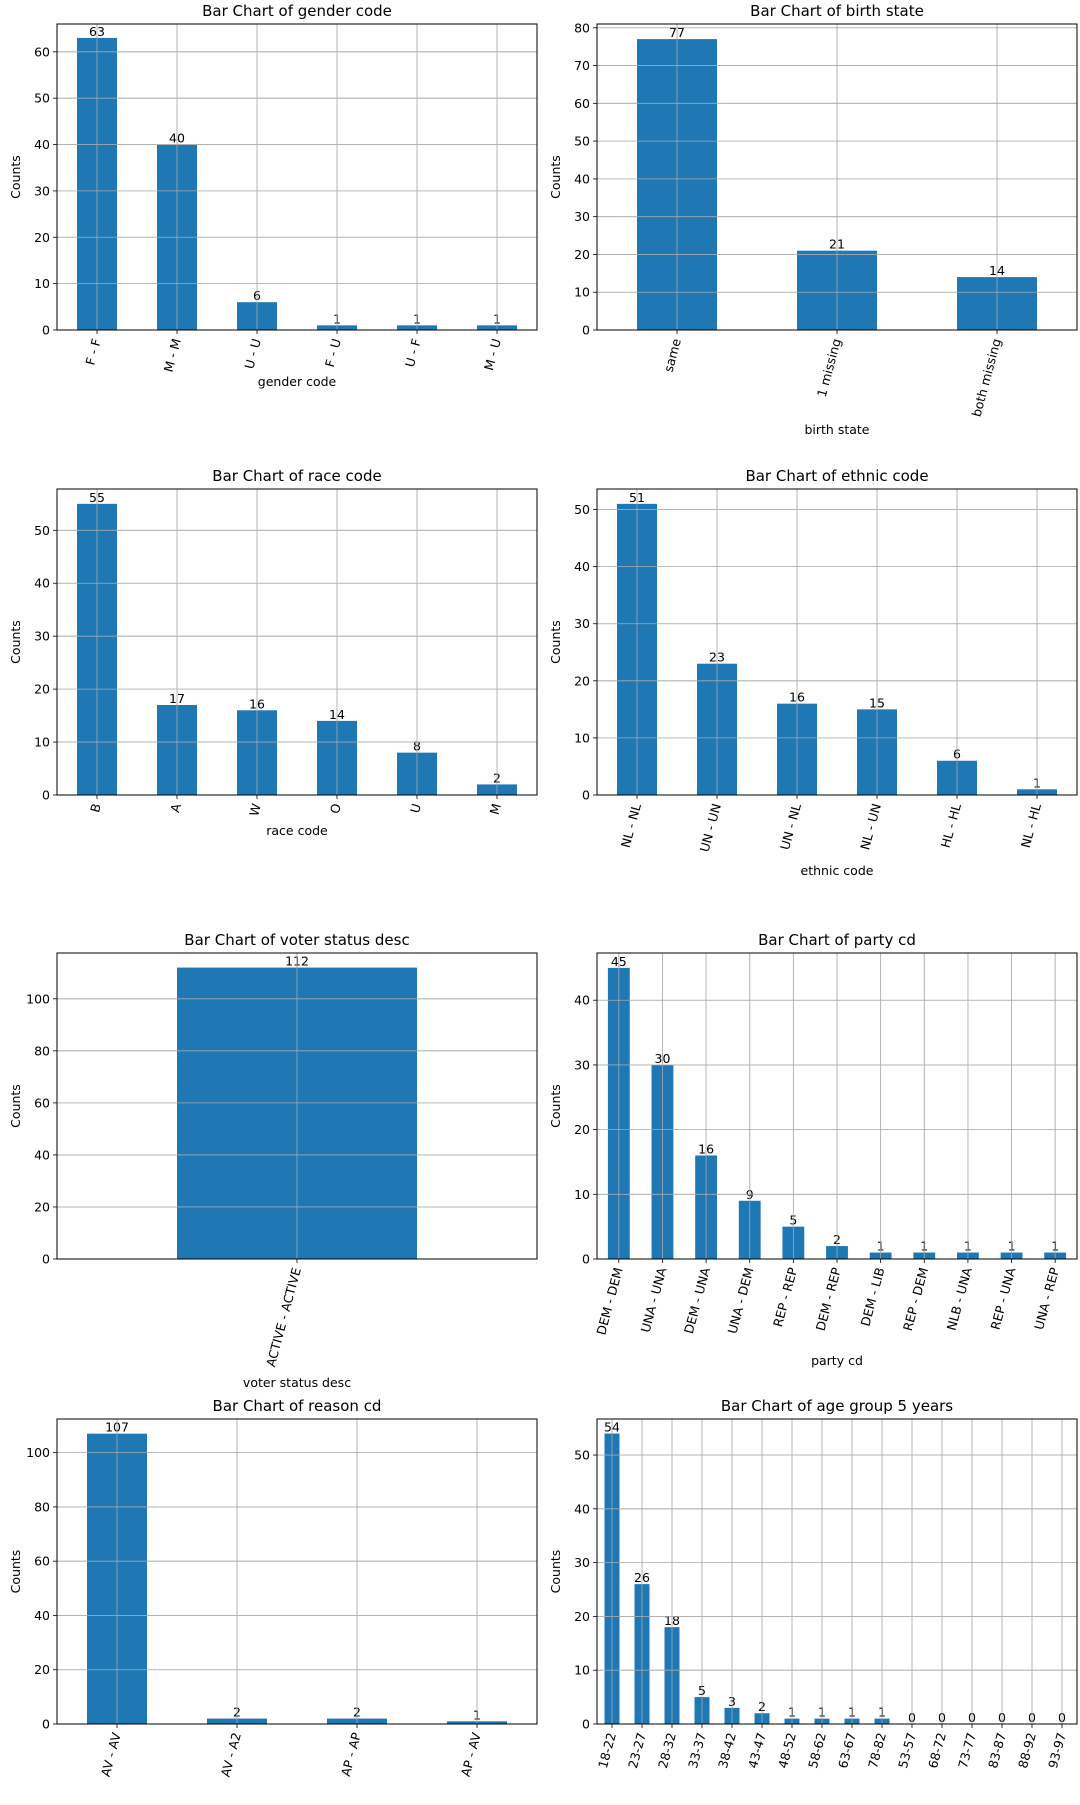 The width and height of the screenshot is (1080, 1805). What do you see at coordinates (837, 1360) in the screenshot?
I see `x-axis-label: party cd` at bounding box center [837, 1360].